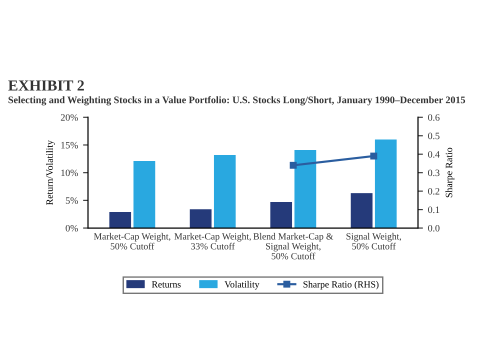 Image resolution: width=500 pixels, height=362 pixels. What do you see at coordinates (69, 145) in the screenshot?
I see `y-tick-label: 15%` at bounding box center [69, 145].